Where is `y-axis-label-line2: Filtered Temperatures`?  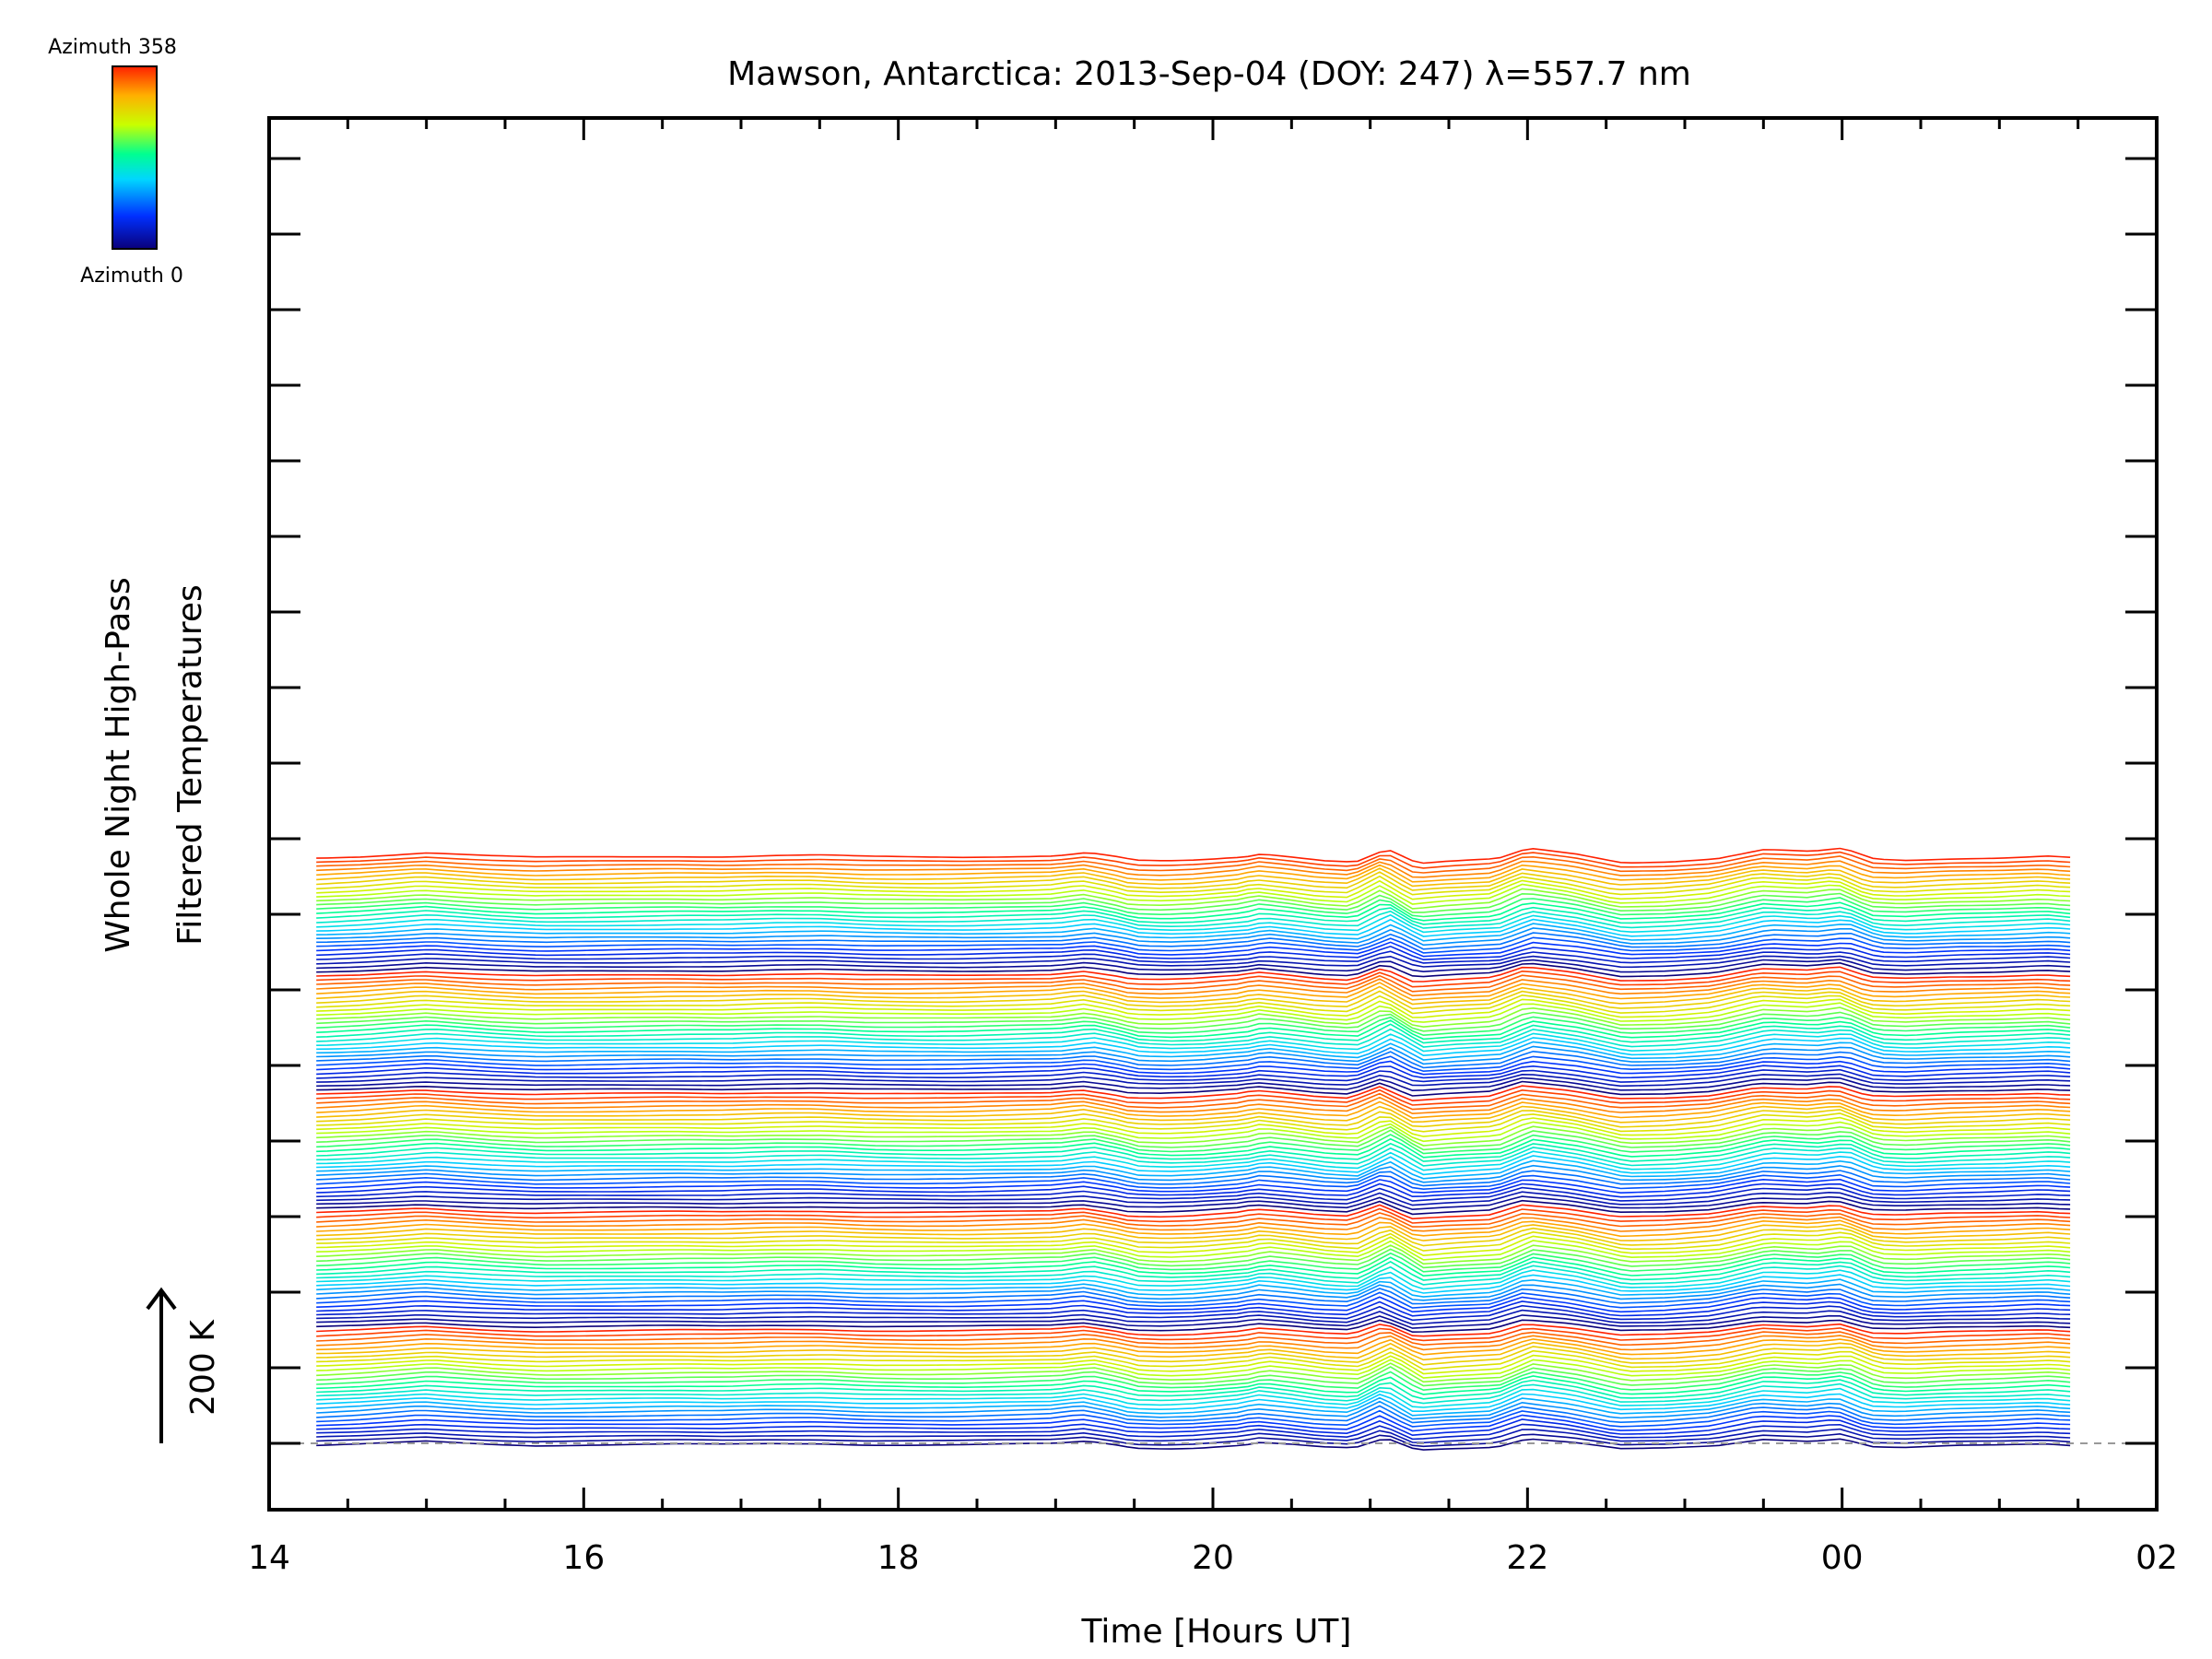
y-axis-label-line2: Filtered Temperatures is located at coordinates (190, 765).